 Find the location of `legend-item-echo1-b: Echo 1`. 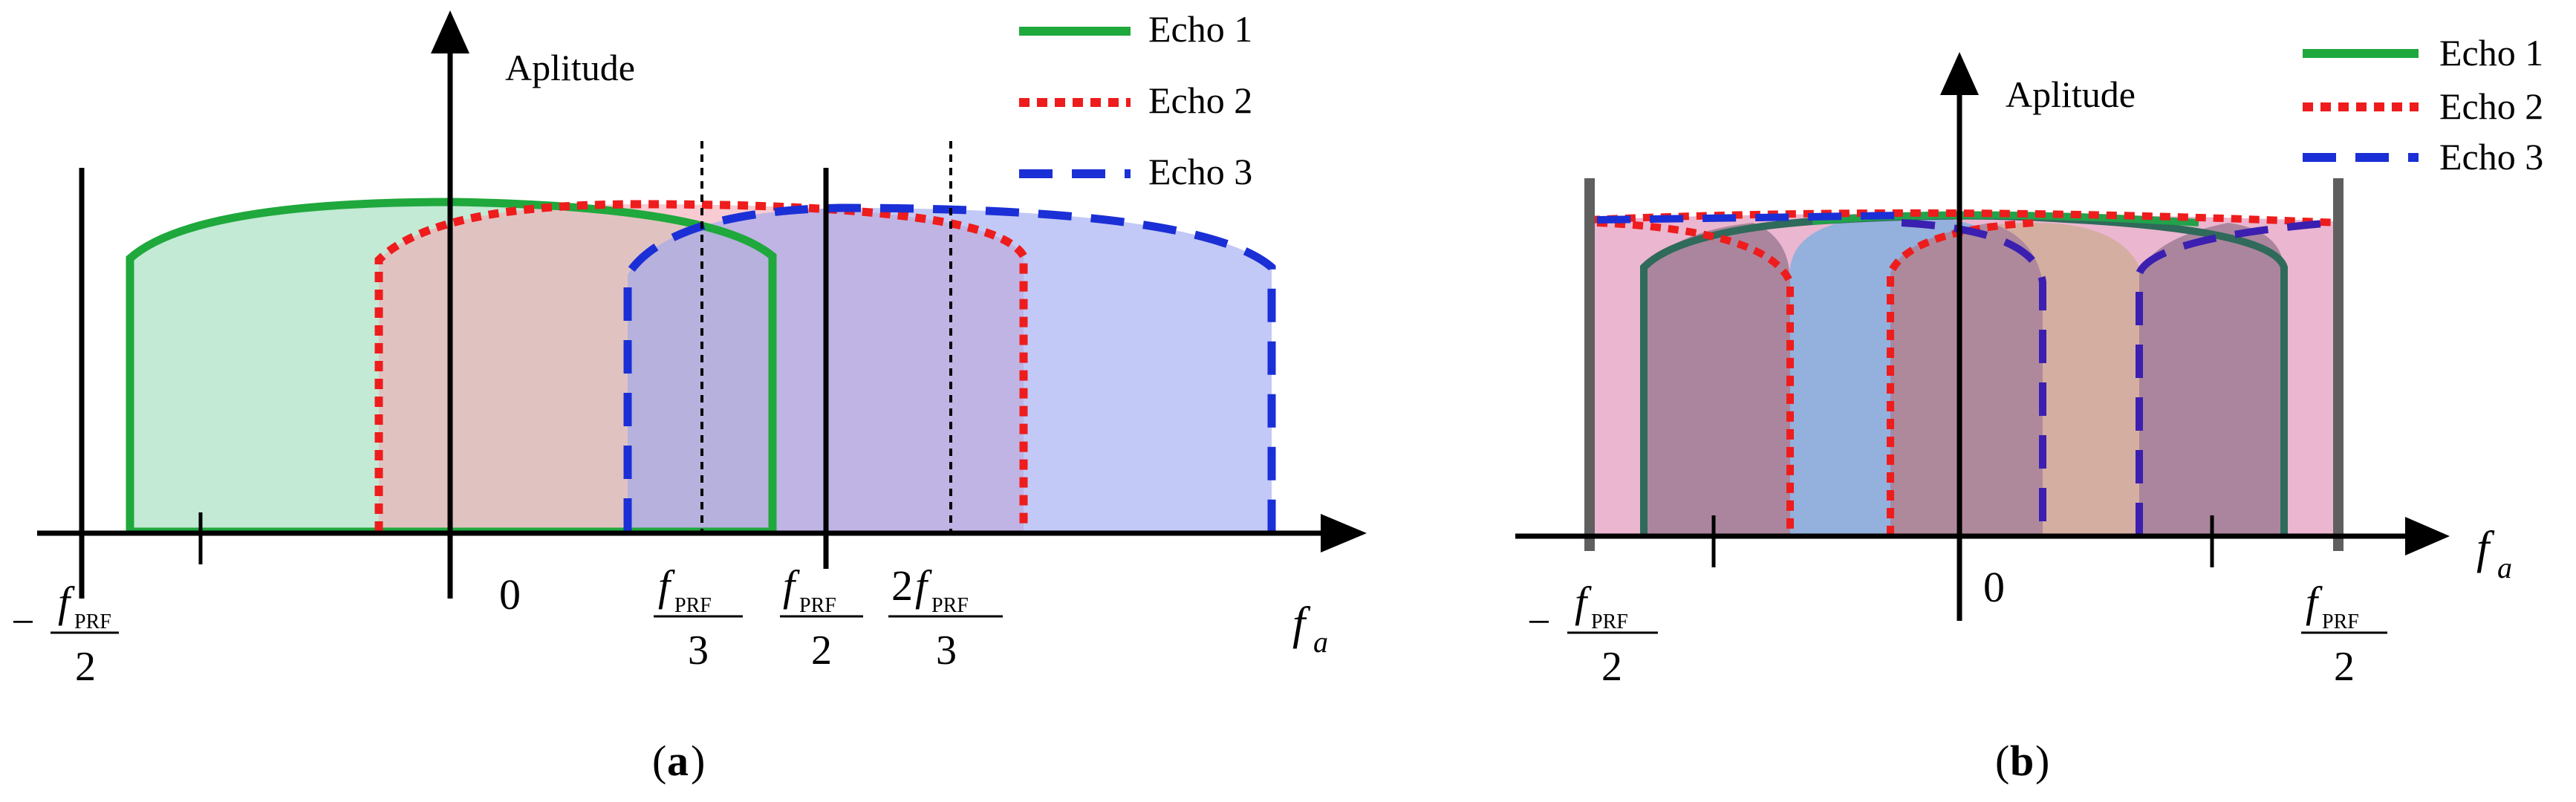

legend-item-echo1-b: Echo 1 is located at coordinates (2423, 53).